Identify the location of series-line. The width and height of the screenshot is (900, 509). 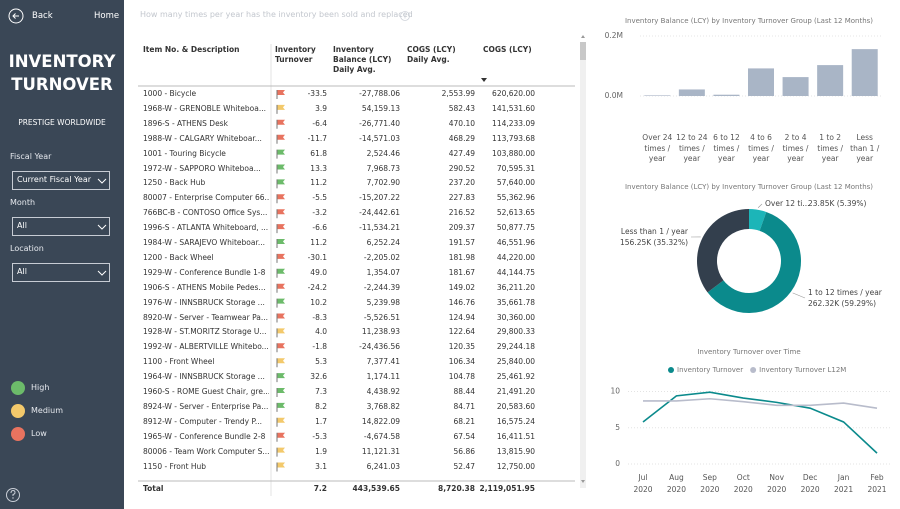
(760, 403).